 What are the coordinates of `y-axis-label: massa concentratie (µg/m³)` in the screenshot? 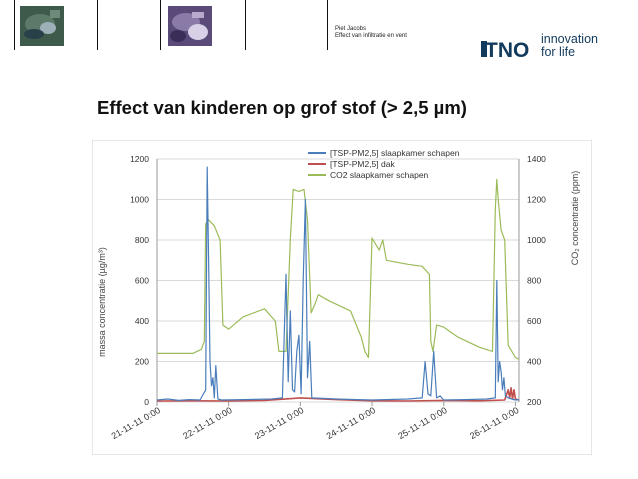 It's located at (102, 302).